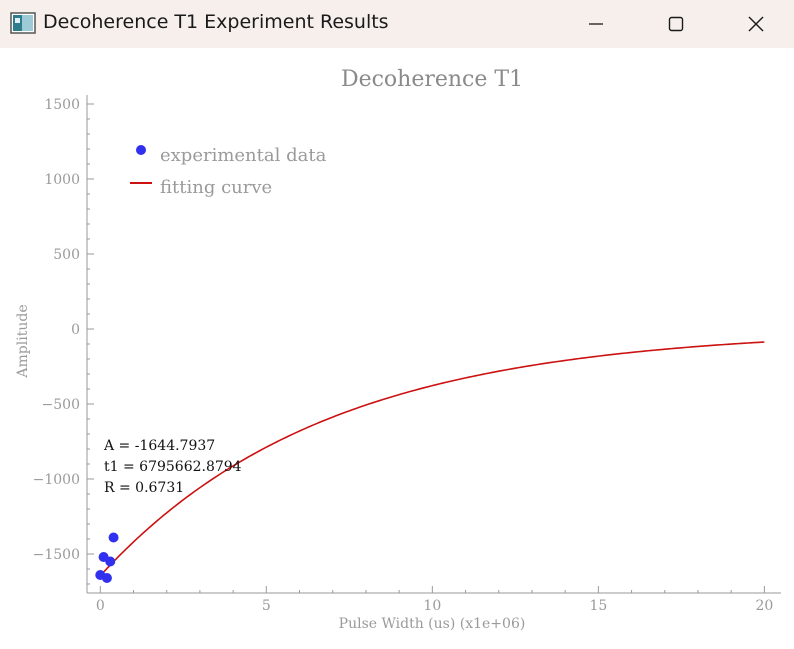 This screenshot has height=649, width=794. Describe the element at coordinates (62, 180) in the screenshot. I see `y-tick-label: 1000` at that location.